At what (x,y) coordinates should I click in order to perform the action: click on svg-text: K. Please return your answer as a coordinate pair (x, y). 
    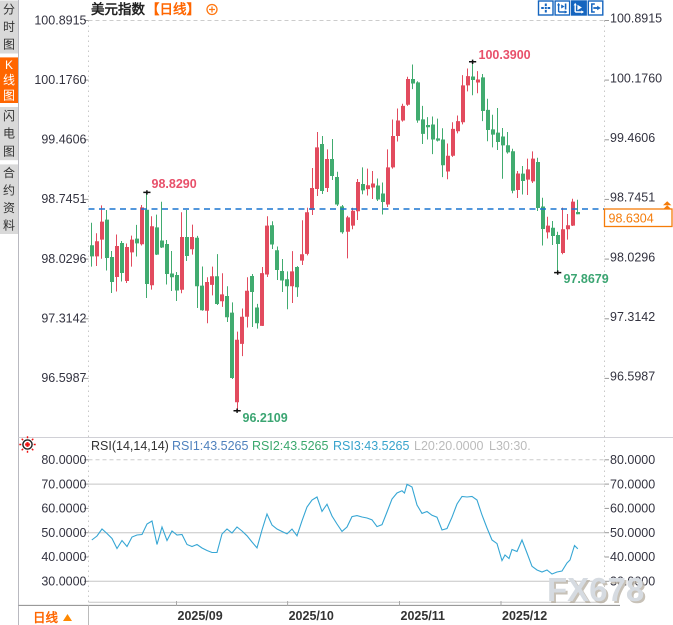
    Looking at the image, I should click on (9, 65).